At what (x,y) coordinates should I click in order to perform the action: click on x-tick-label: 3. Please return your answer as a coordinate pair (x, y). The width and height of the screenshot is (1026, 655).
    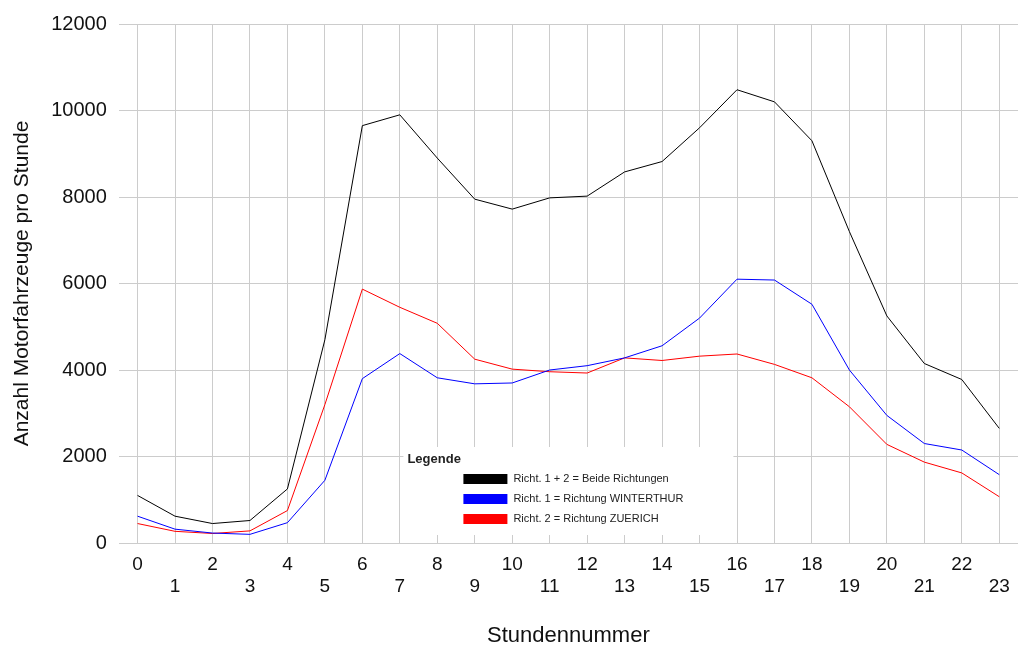
    Looking at the image, I should click on (250, 586).